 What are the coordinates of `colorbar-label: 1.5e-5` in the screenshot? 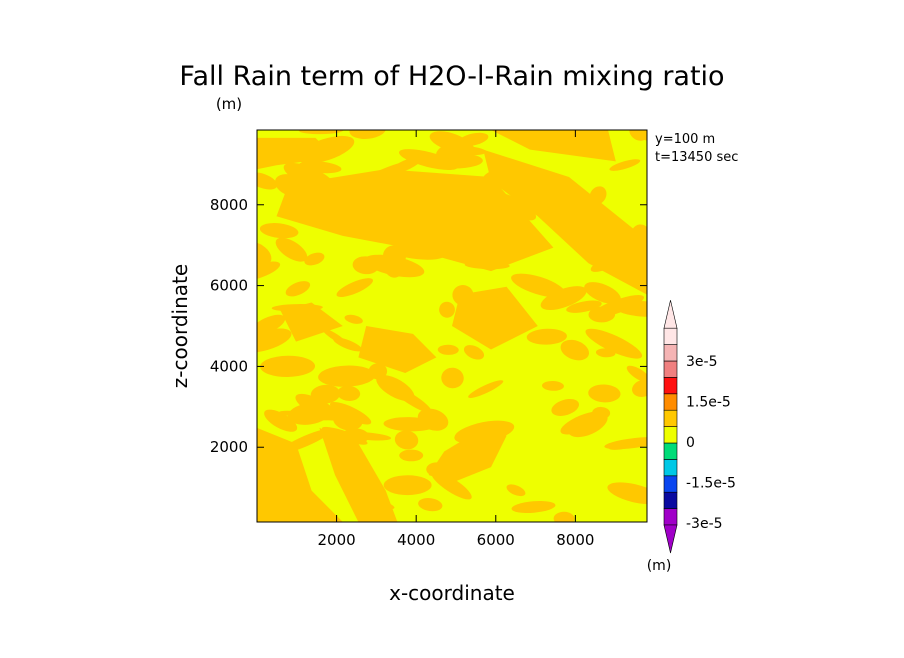 It's located at (708, 403).